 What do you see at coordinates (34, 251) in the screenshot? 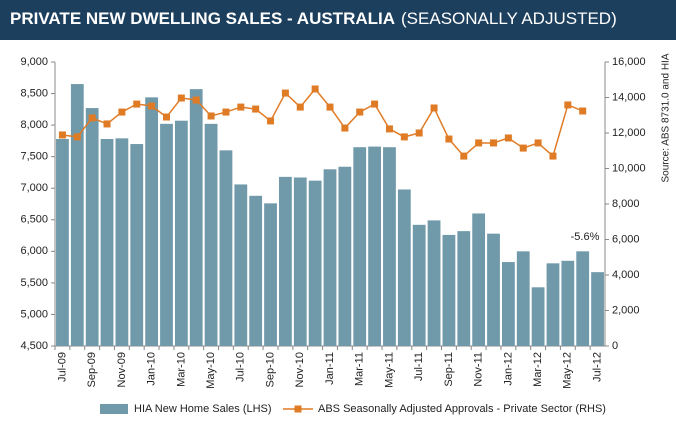
I see `y-tick-label: 6,000` at bounding box center [34, 251].